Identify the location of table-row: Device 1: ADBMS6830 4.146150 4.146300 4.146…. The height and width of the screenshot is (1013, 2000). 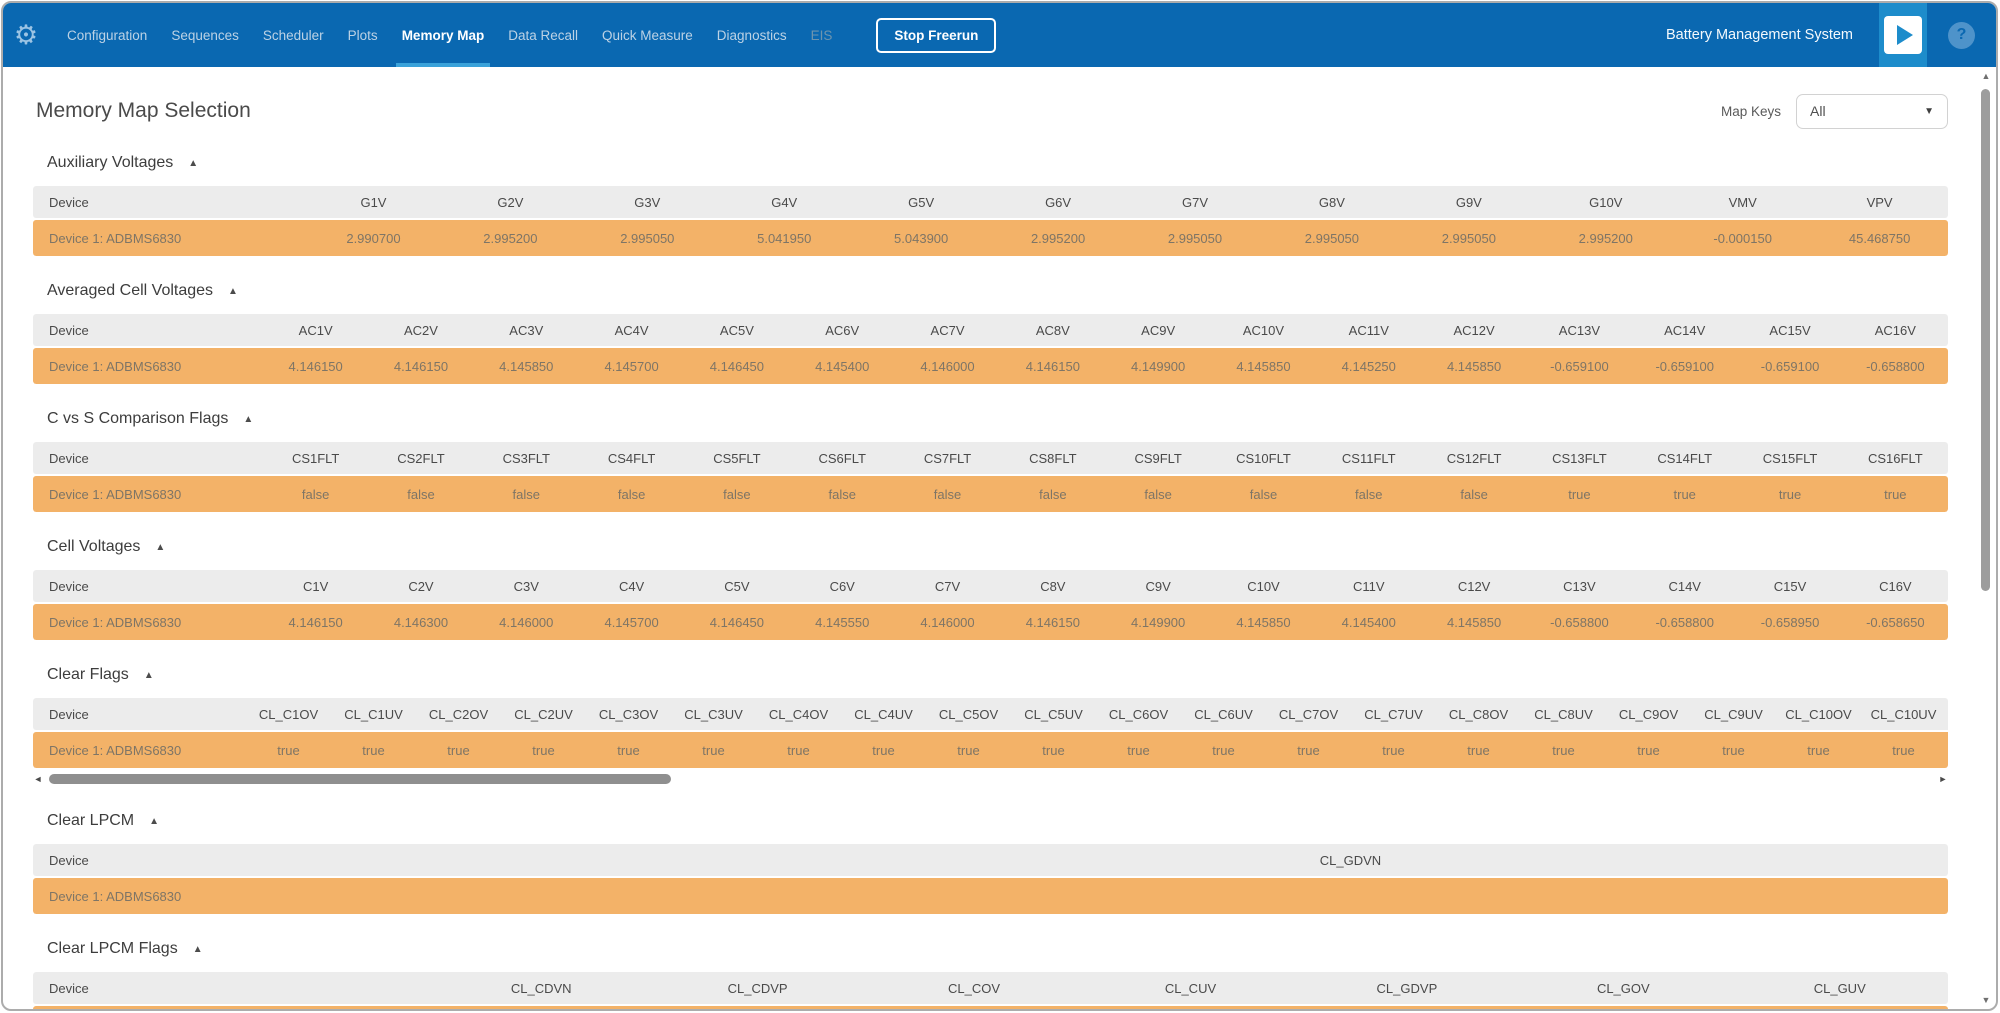
(990, 622).